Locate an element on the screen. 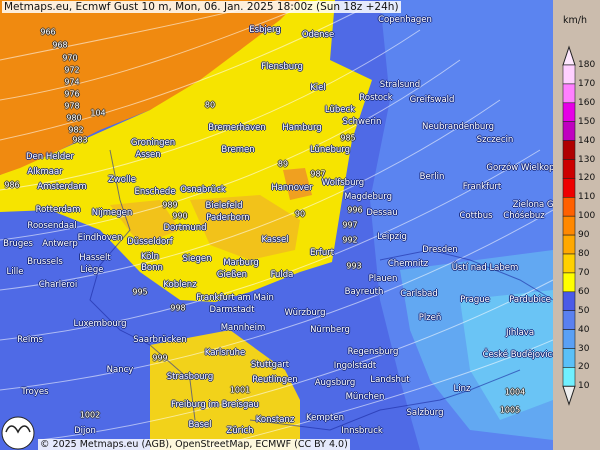  city-label: Enschede is located at coordinates (155, 192).